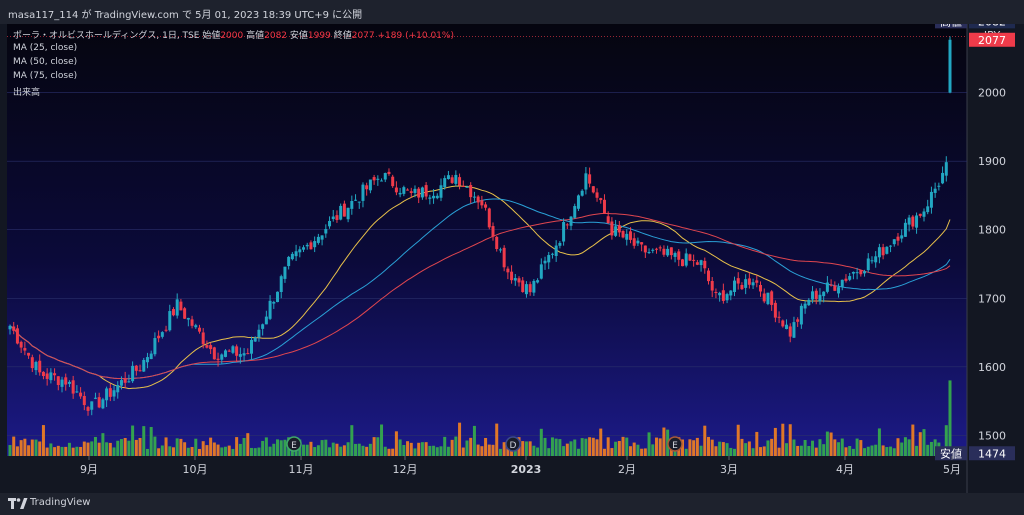  I want to click on ma25-legend: MA (25, close), so click(45, 48).